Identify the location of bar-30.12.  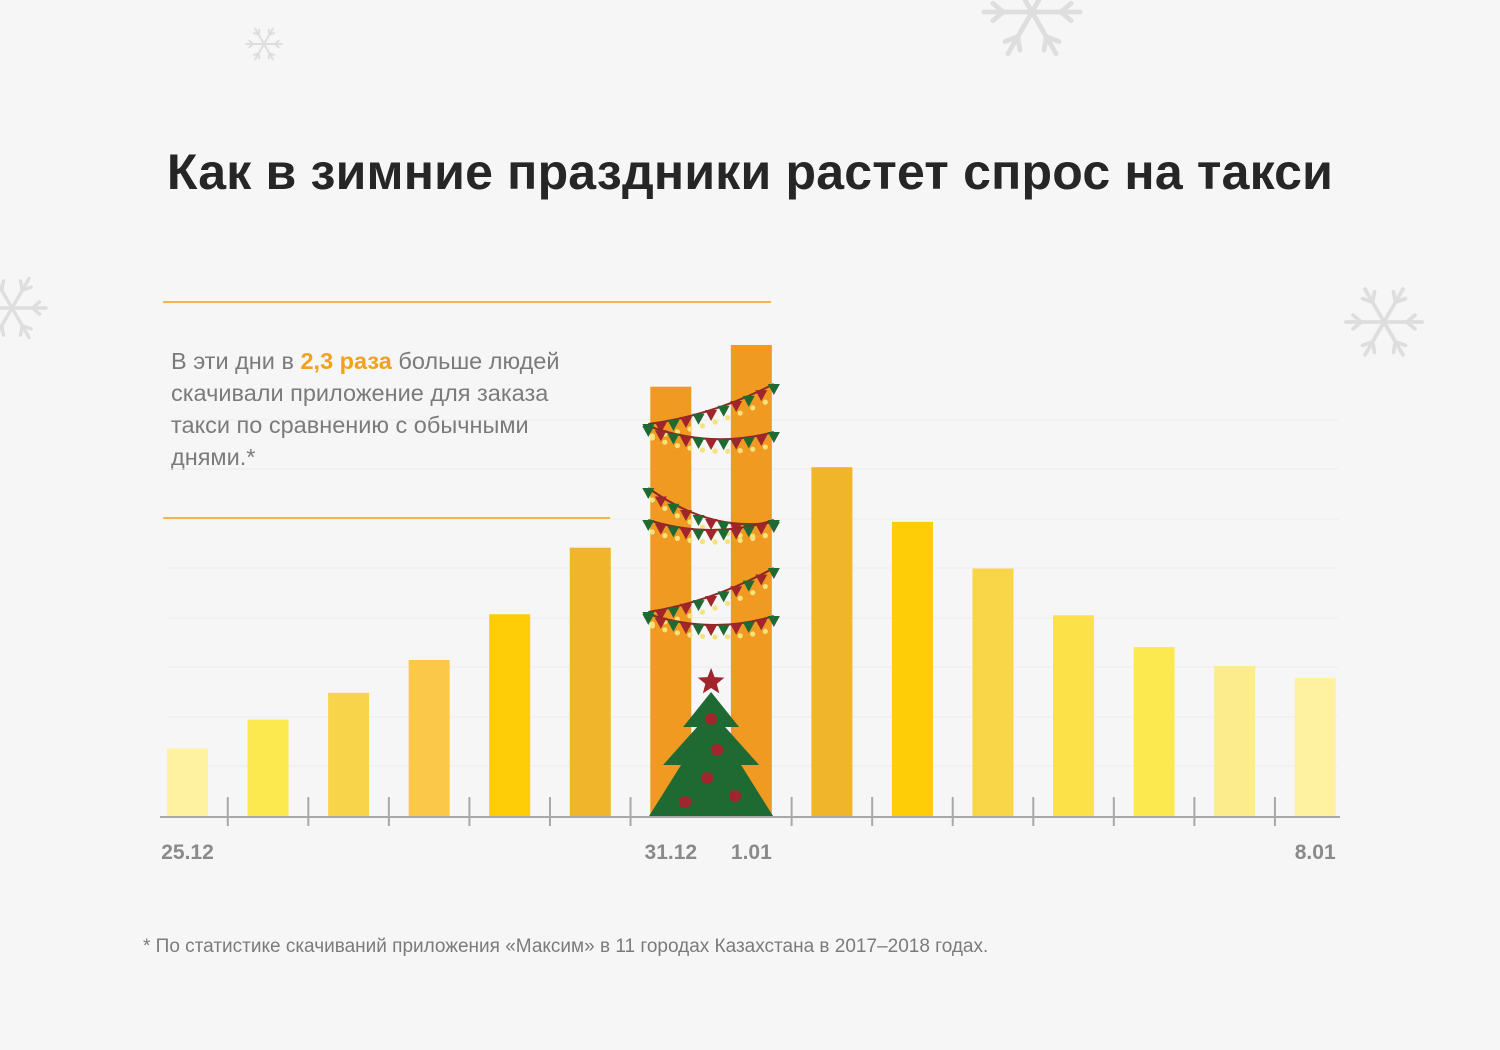
(590, 681).